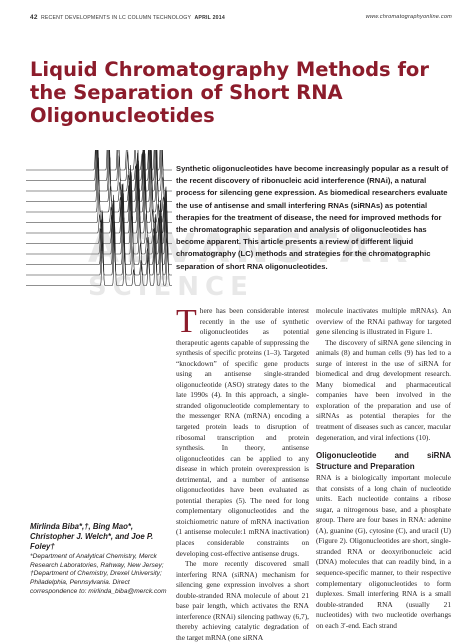  I want to click on chromatogram-illustration, so click(99, 218).